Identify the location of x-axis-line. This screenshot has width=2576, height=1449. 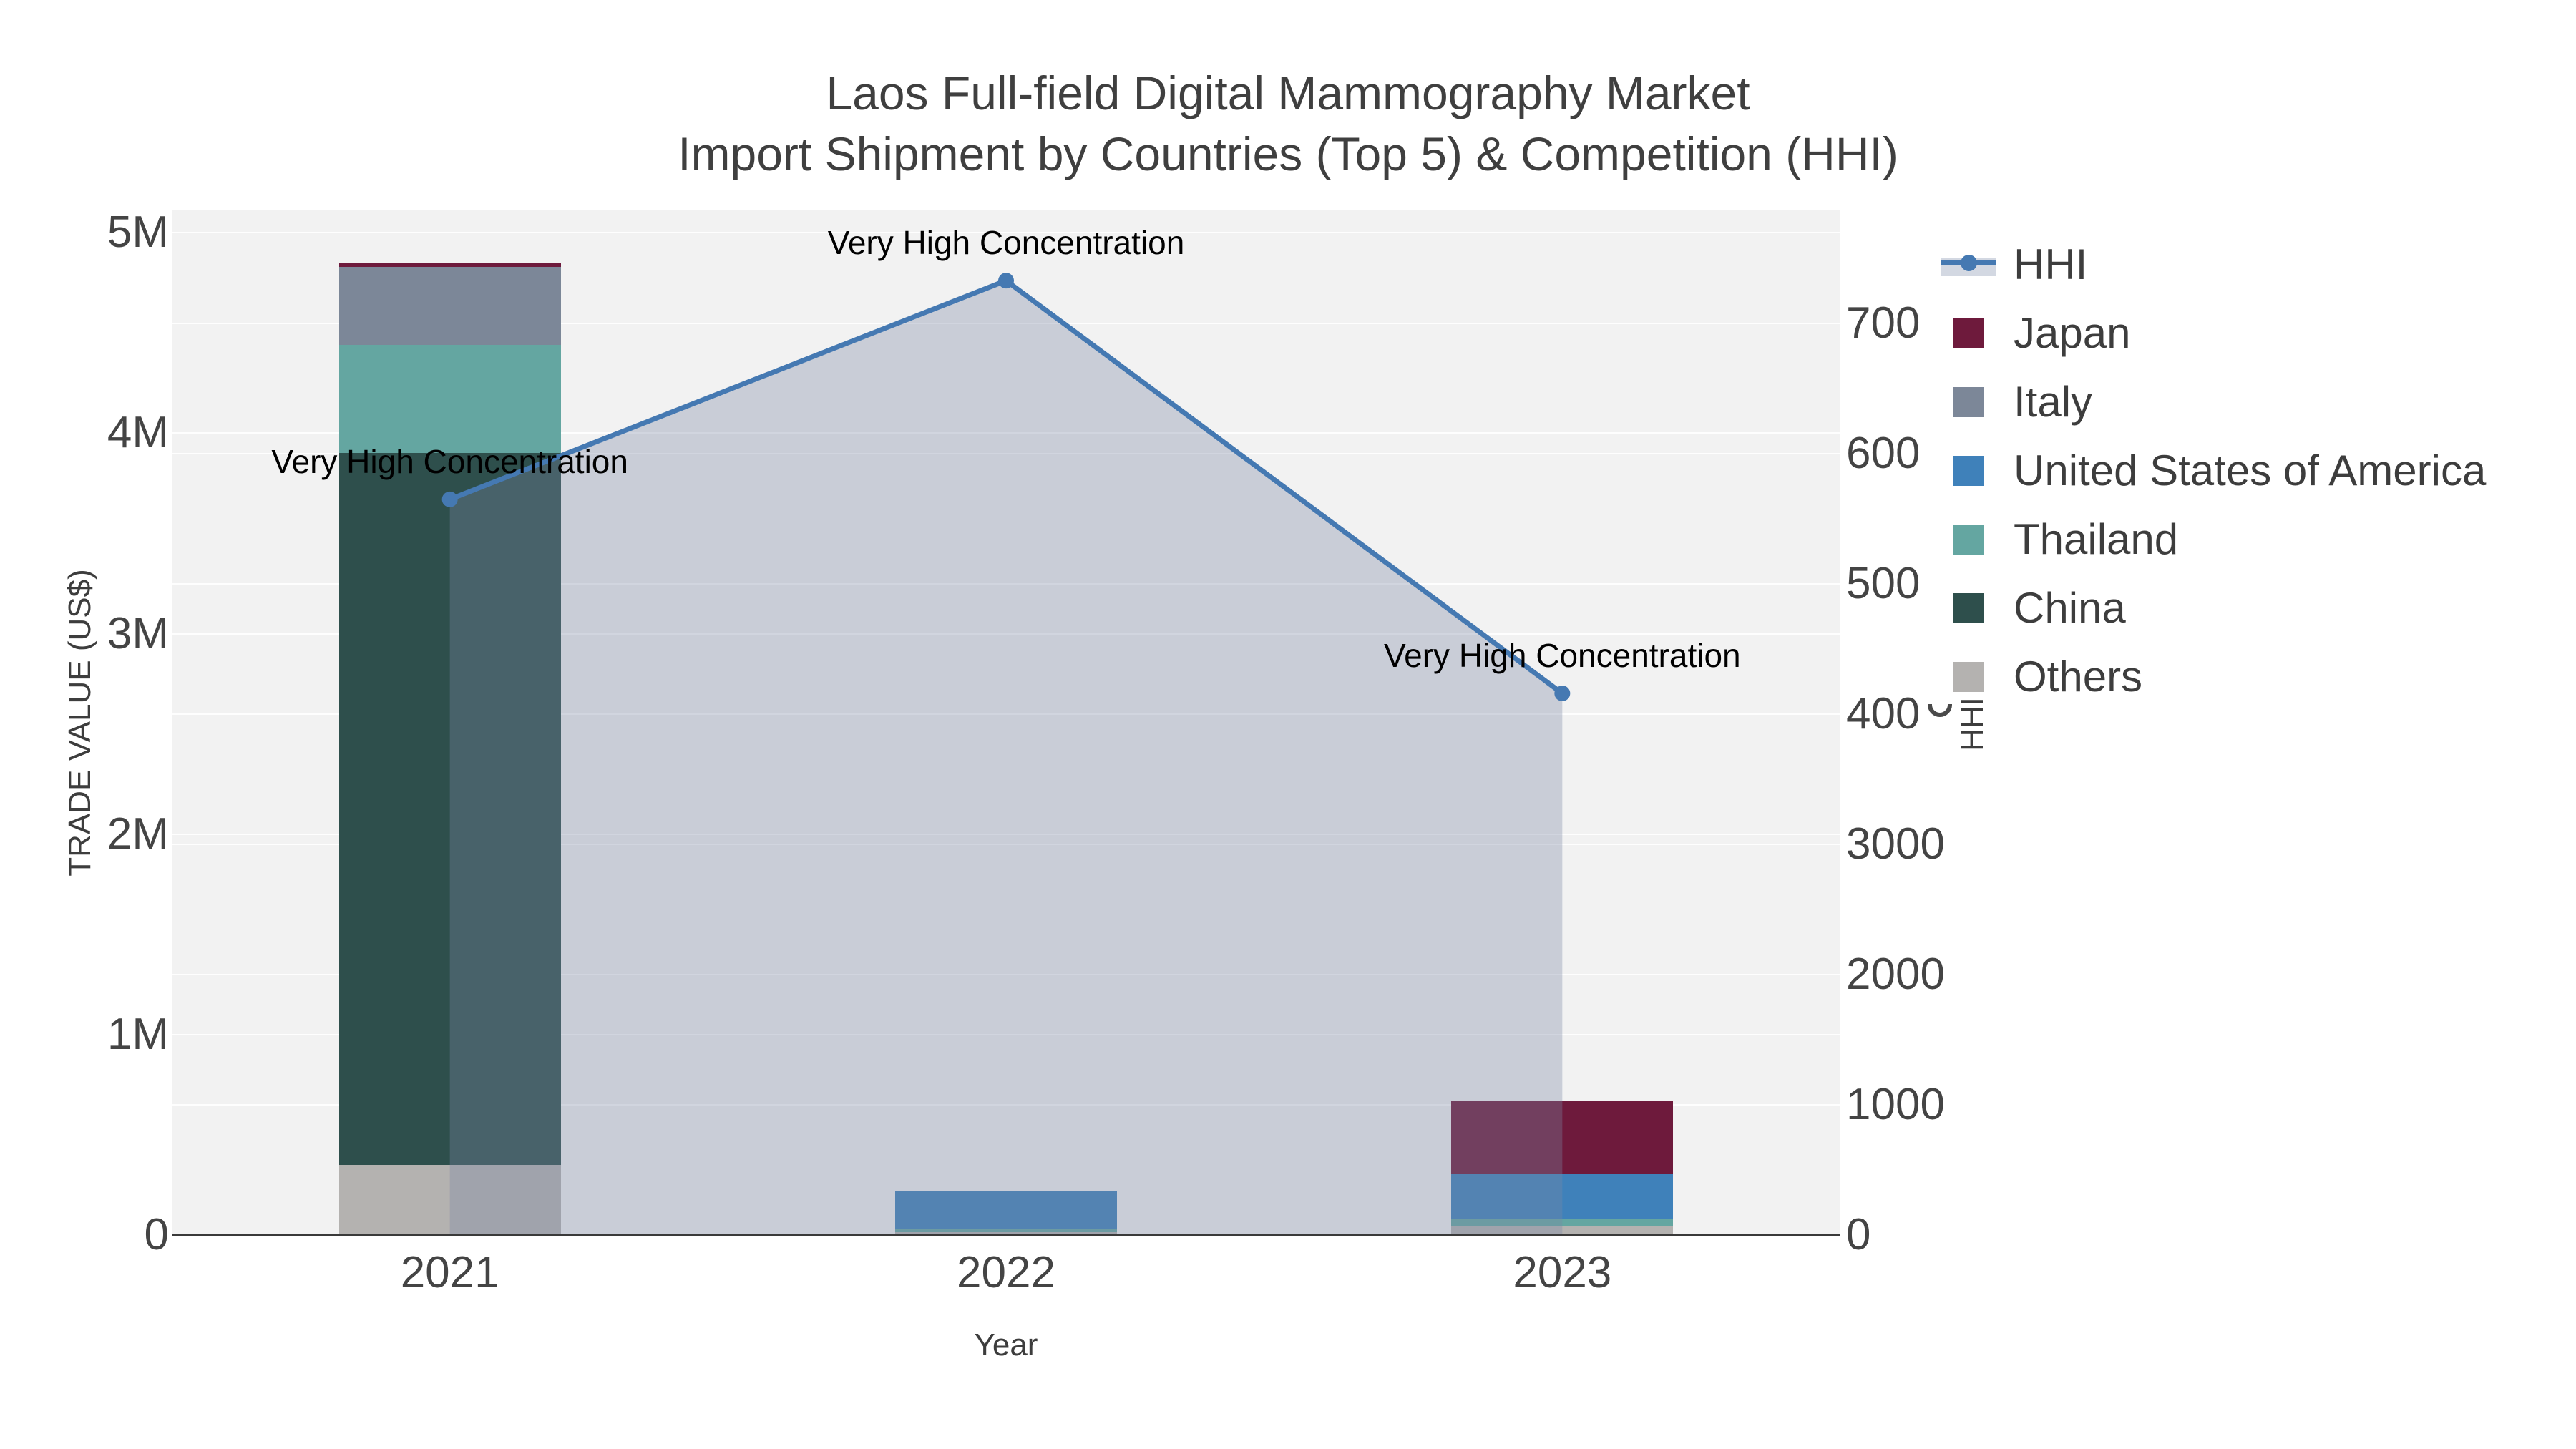
(1006, 1235).